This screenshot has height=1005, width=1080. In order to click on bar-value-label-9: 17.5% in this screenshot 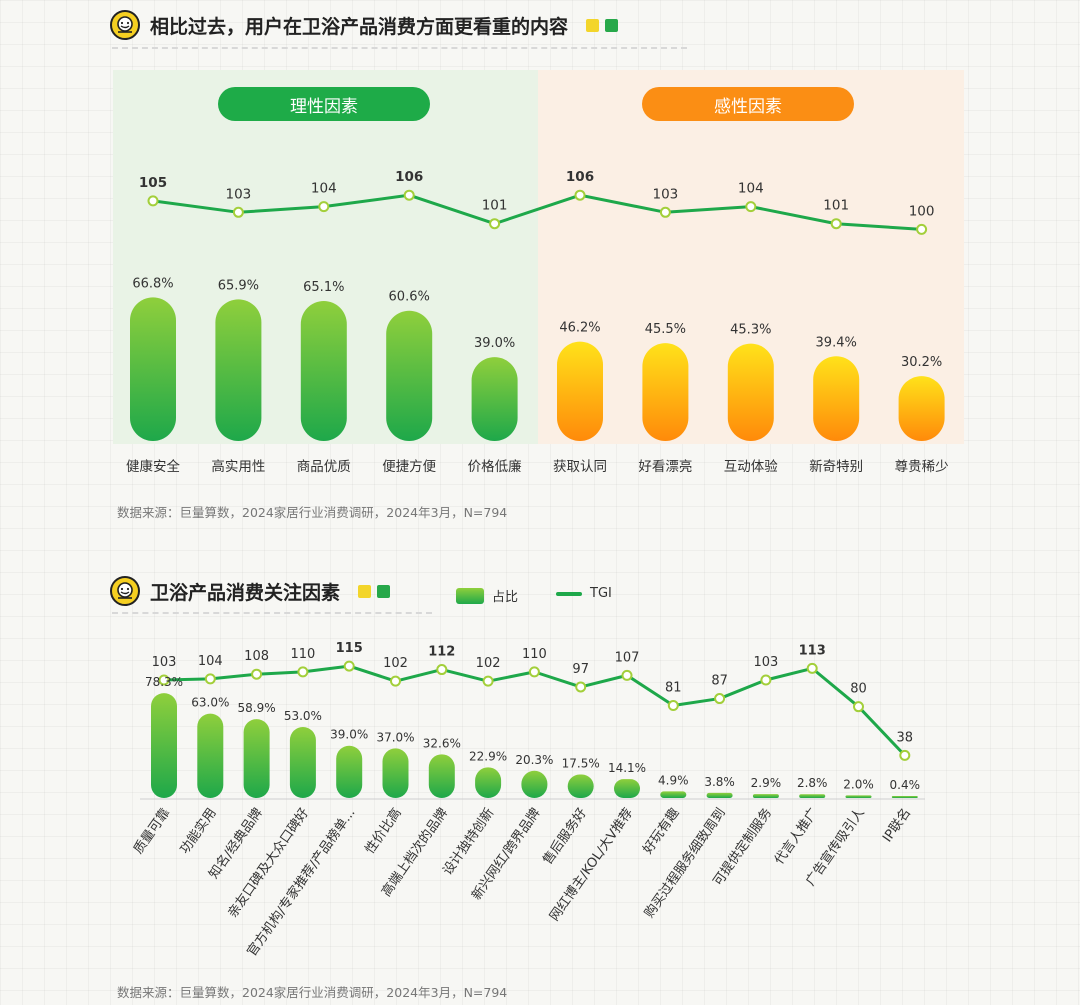, I will do `click(581, 764)`.